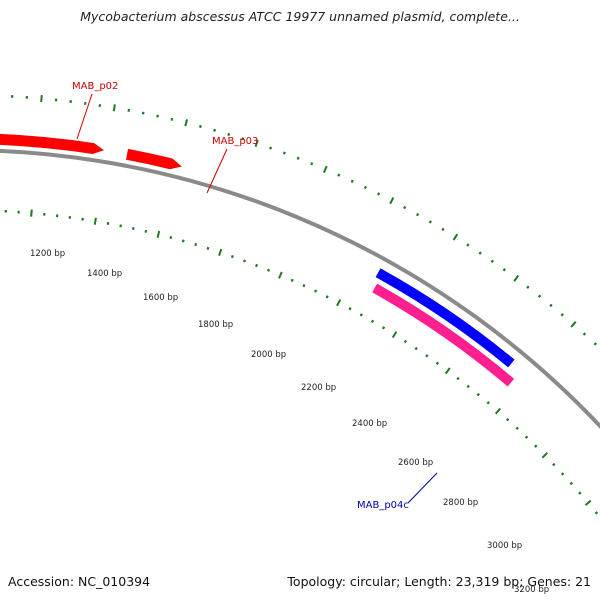  I want to click on gene-label-mab-p04c: MAB_p04c, so click(383, 505).